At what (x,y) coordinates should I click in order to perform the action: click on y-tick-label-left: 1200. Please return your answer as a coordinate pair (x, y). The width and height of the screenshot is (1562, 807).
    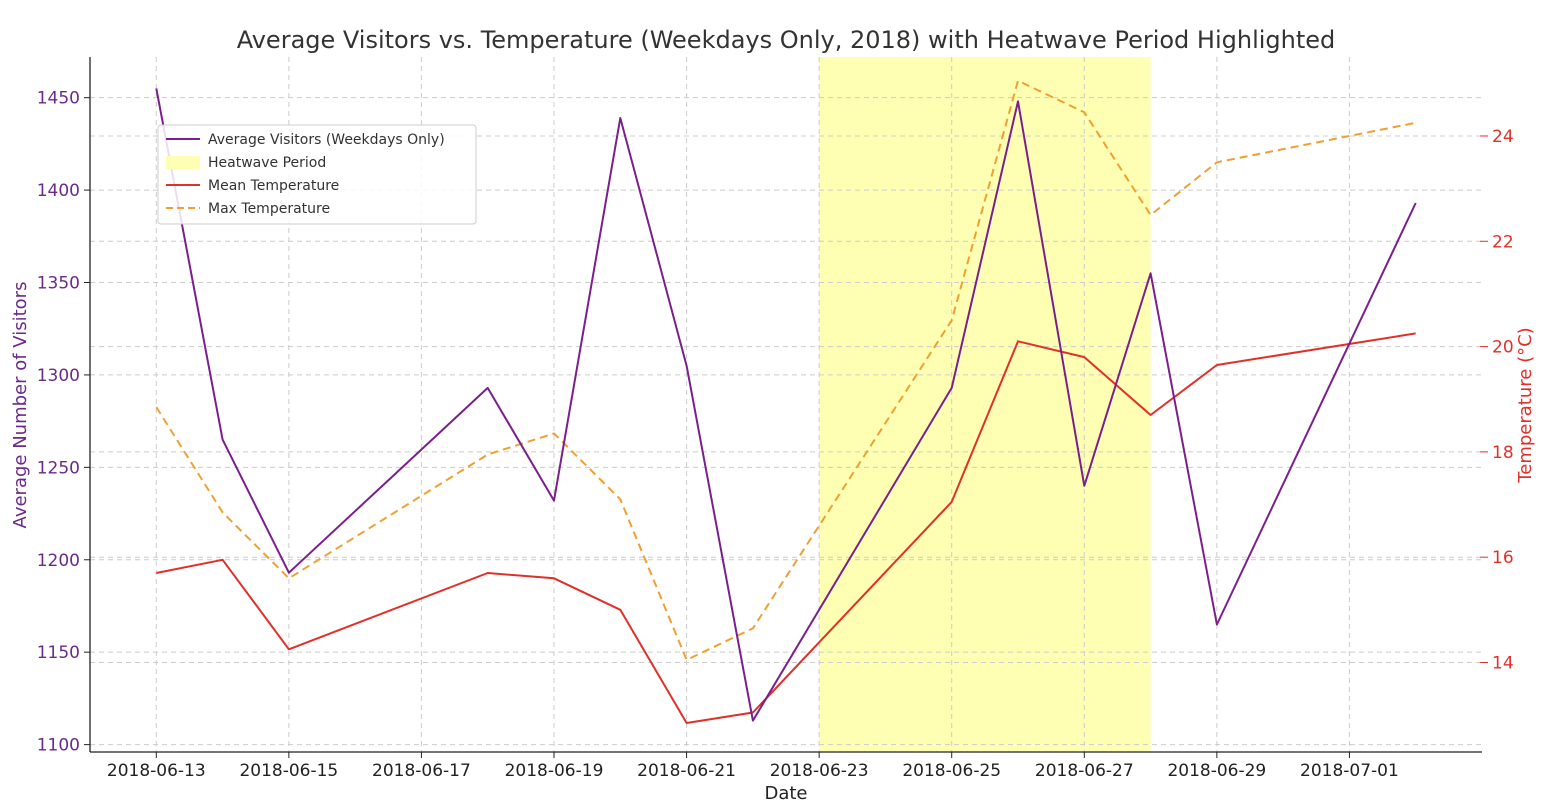
    Looking at the image, I should click on (58, 561).